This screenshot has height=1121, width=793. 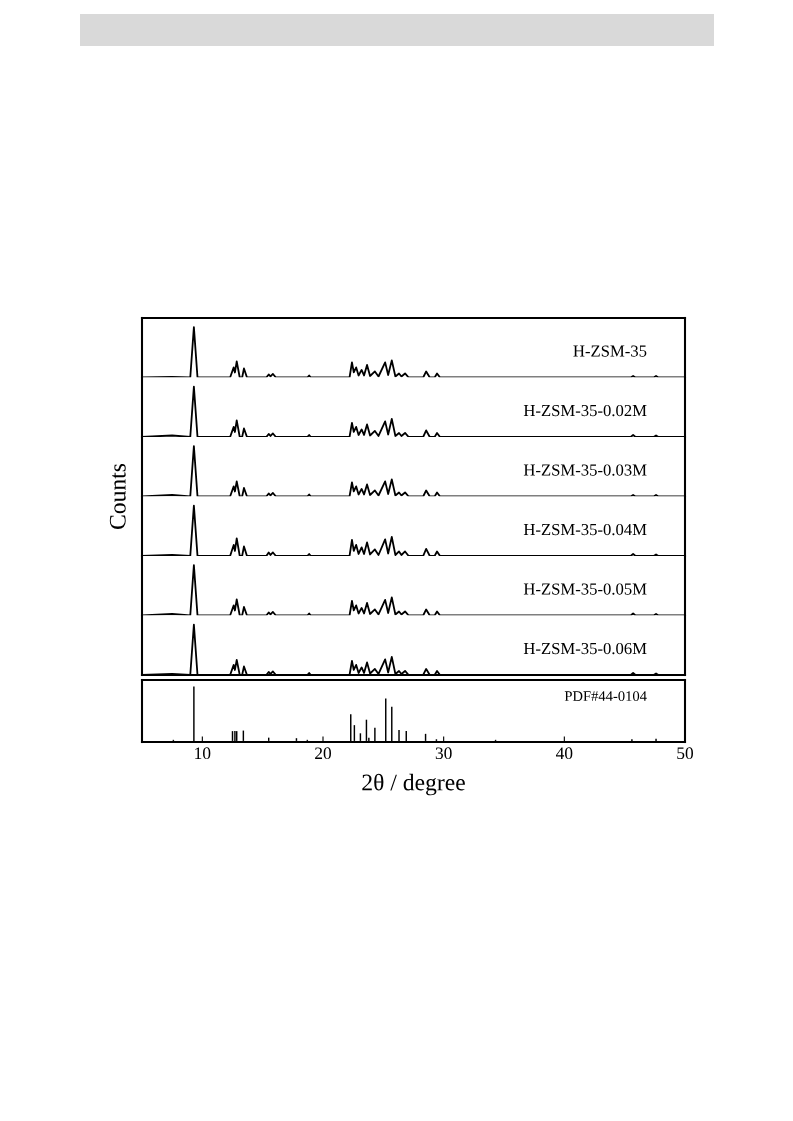 I want to click on x-tick-label: 10, so click(x=203, y=753).